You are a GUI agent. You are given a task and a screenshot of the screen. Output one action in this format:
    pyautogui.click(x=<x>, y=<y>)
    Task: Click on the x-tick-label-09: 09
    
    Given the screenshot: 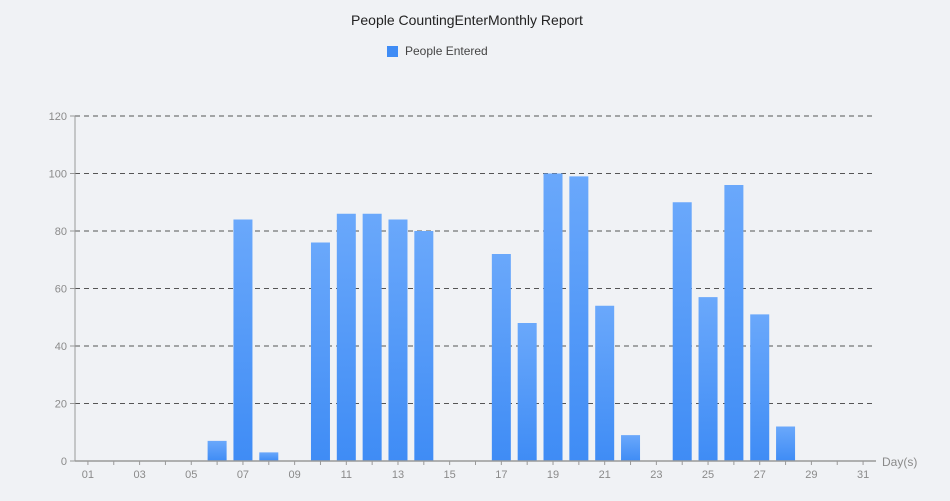 What is the action you would take?
    pyautogui.click(x=295, y=475)
    